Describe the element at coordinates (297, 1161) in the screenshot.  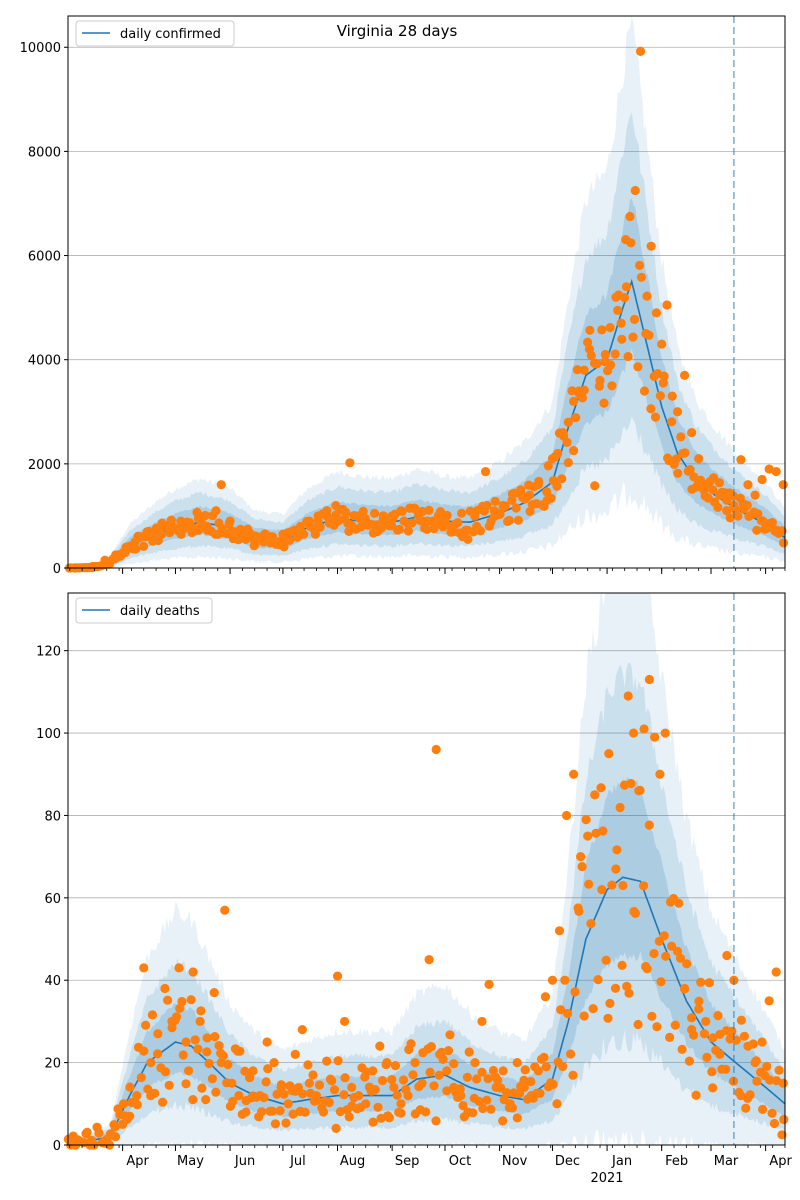
I see `x-month-label: Jul` at that location.